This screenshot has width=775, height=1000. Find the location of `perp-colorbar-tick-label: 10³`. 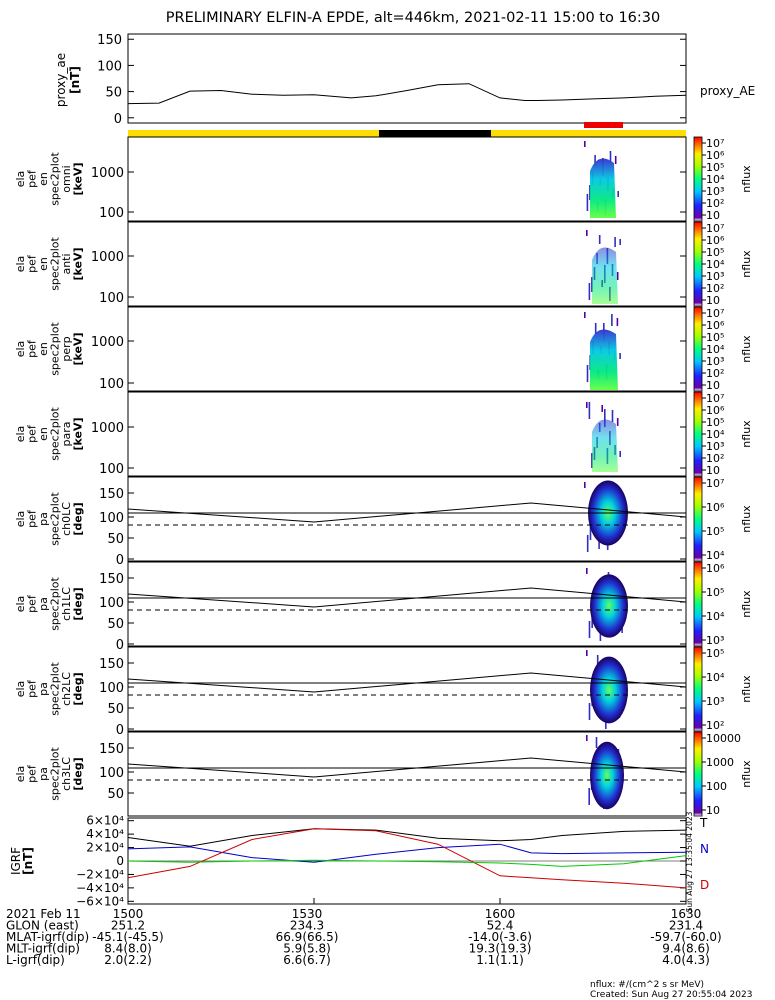

perp-colorbar-tick-label: 10³ is located at coordinates (715, 361).